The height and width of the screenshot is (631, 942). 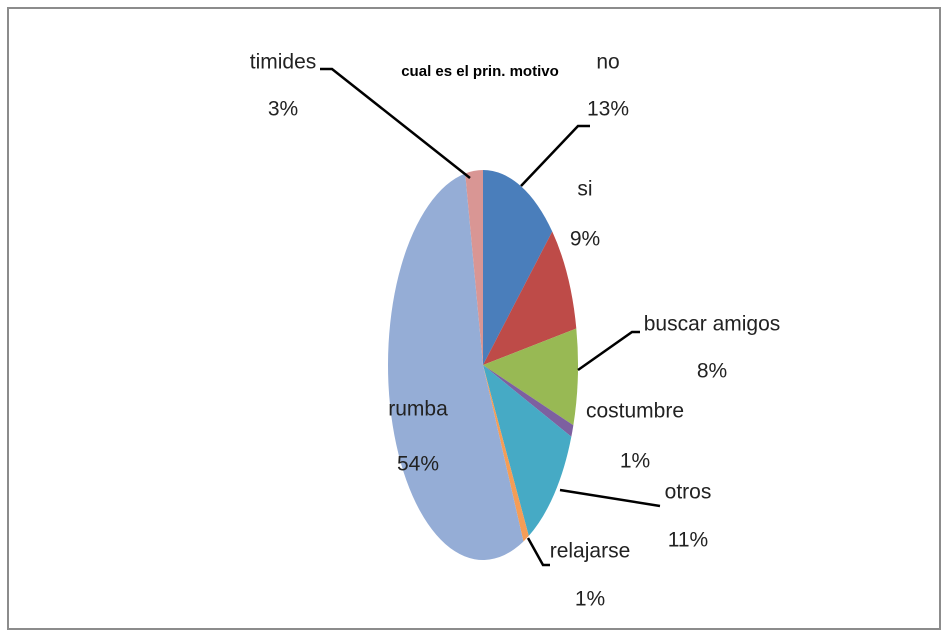 I want to click on slice-value-label: 8%, so click(x=712, y=371).